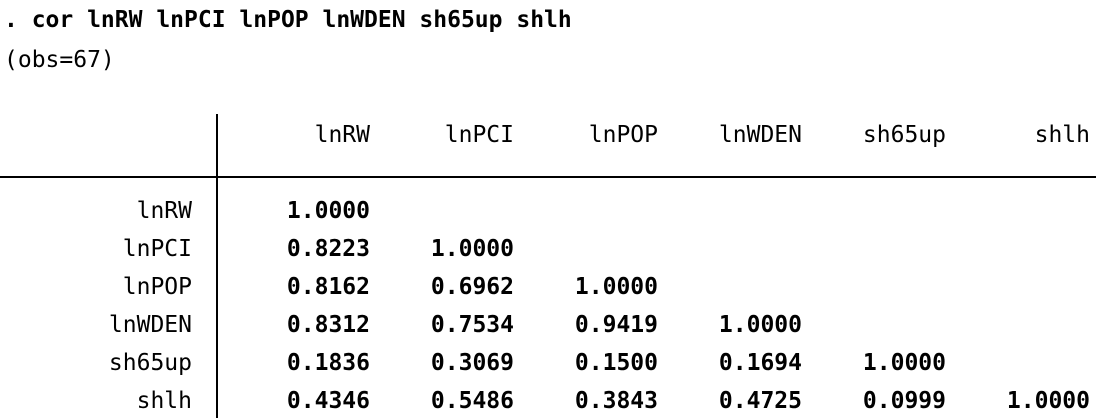 The image size is (1096, 418). What do you see at coordinates (328, 249) in the screenshot?
I see `table-cell: 0.8223` at bounding box center [328, 249].